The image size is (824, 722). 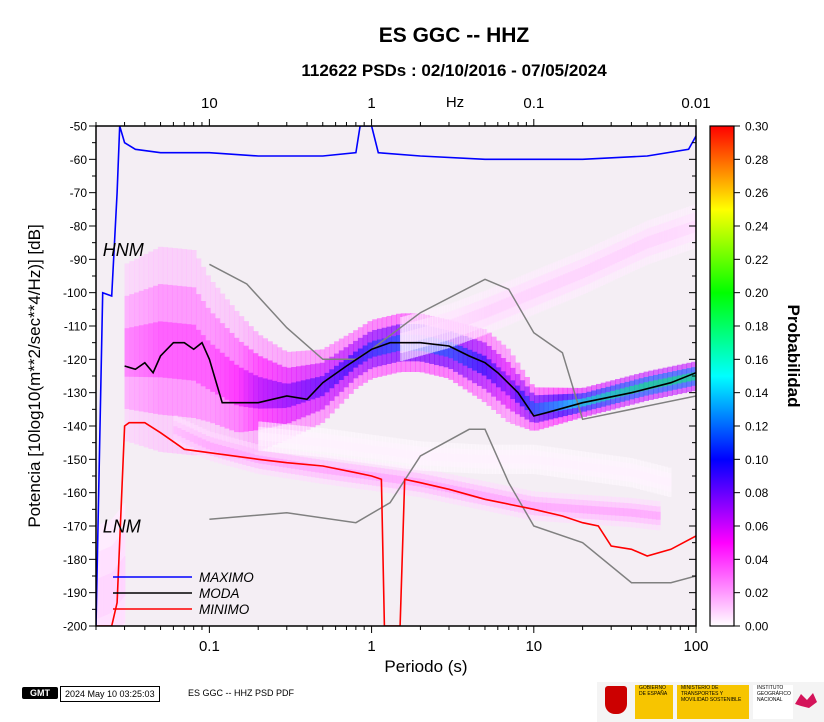 I want to click on colorbar-tick-label: 0.26, so click(x=757, y=193).